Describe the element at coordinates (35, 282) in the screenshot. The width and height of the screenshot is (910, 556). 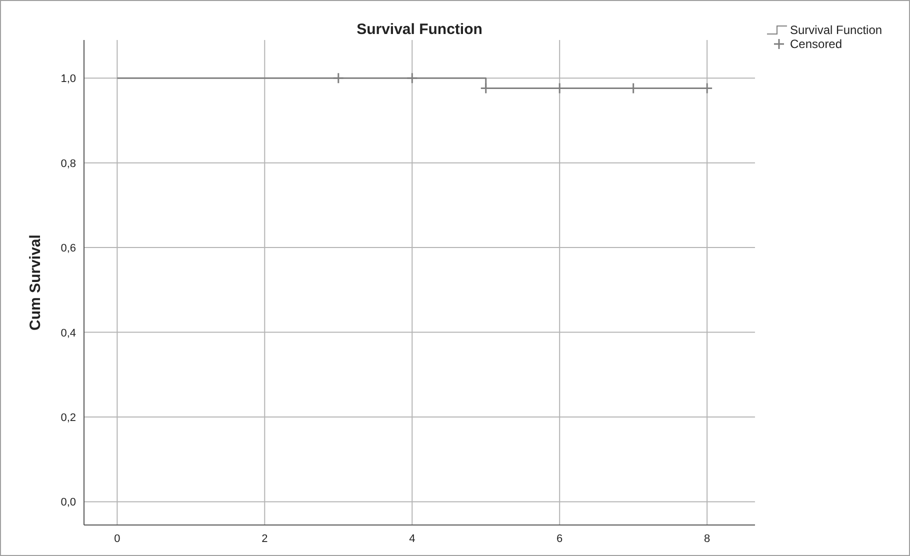
I see `y-axis-title: Cum Survival` at that location.